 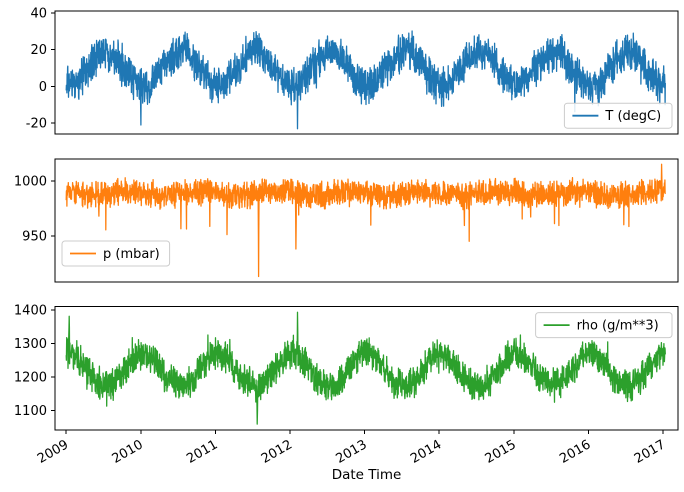 I want to click on legend-pressure: p (mbar), so click(x=116, y=253).